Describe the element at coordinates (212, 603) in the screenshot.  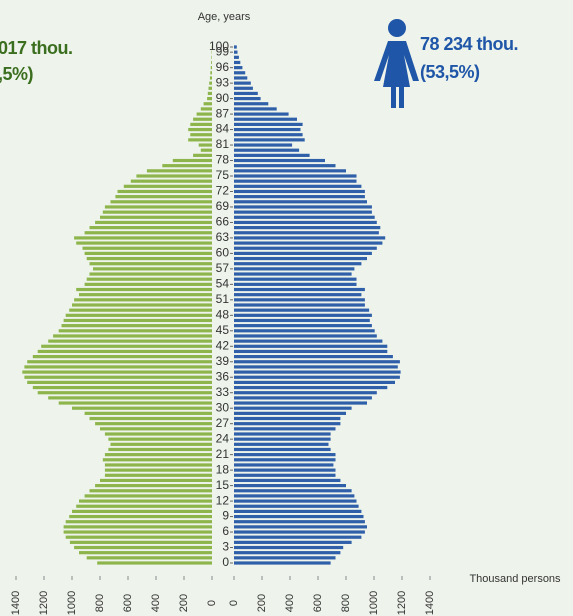
I see `x-tick-label: 0` at that location.